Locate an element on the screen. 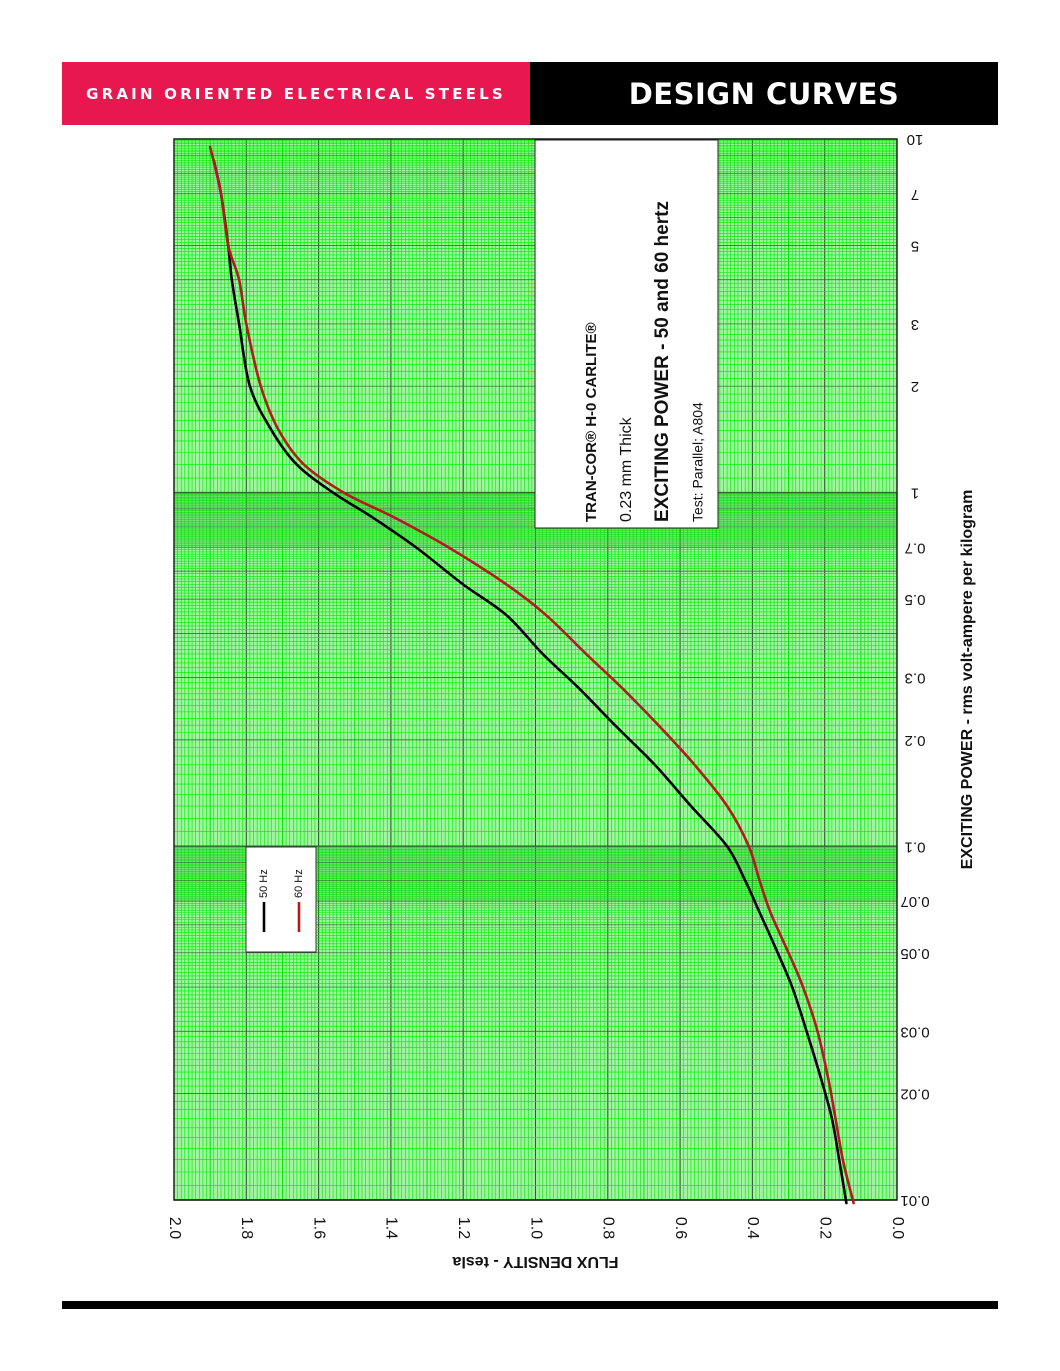 The width and height of the screenshot is (1060, 1371). y-tick-label: 0.6 is located at coordinates (680, 1228).